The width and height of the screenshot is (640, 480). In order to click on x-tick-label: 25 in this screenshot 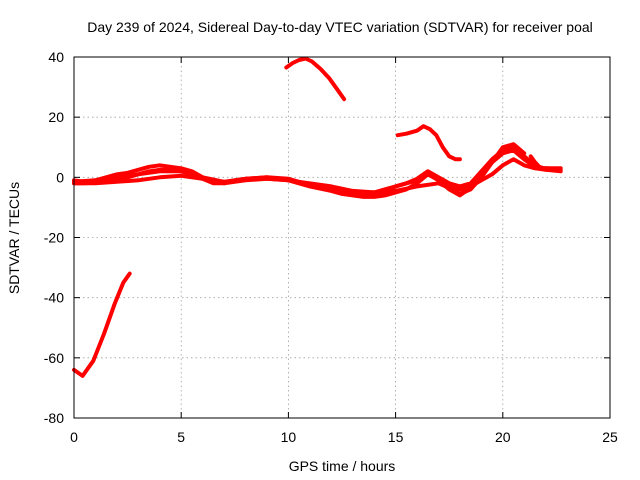, I will do `click(610, 437)`.